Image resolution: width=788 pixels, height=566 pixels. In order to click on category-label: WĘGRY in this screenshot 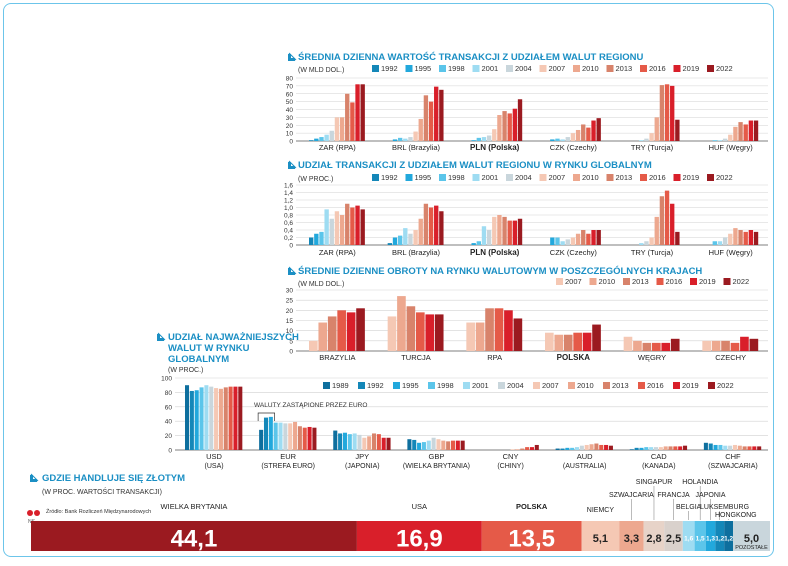, I will do `click(652, 357)`.